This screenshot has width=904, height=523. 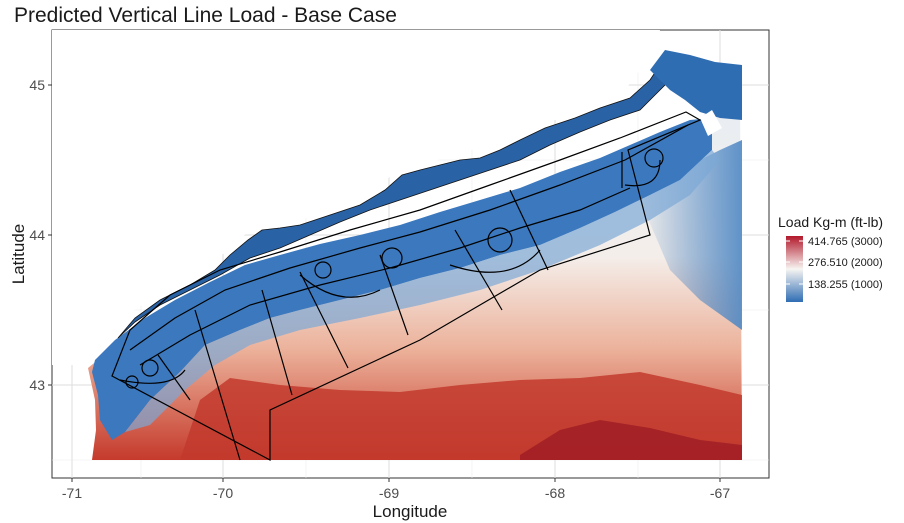 What do you see at coordinates (555, 493) in the screenshot?
I see `x-tick-label: -68` at bounding box center [555, 493].